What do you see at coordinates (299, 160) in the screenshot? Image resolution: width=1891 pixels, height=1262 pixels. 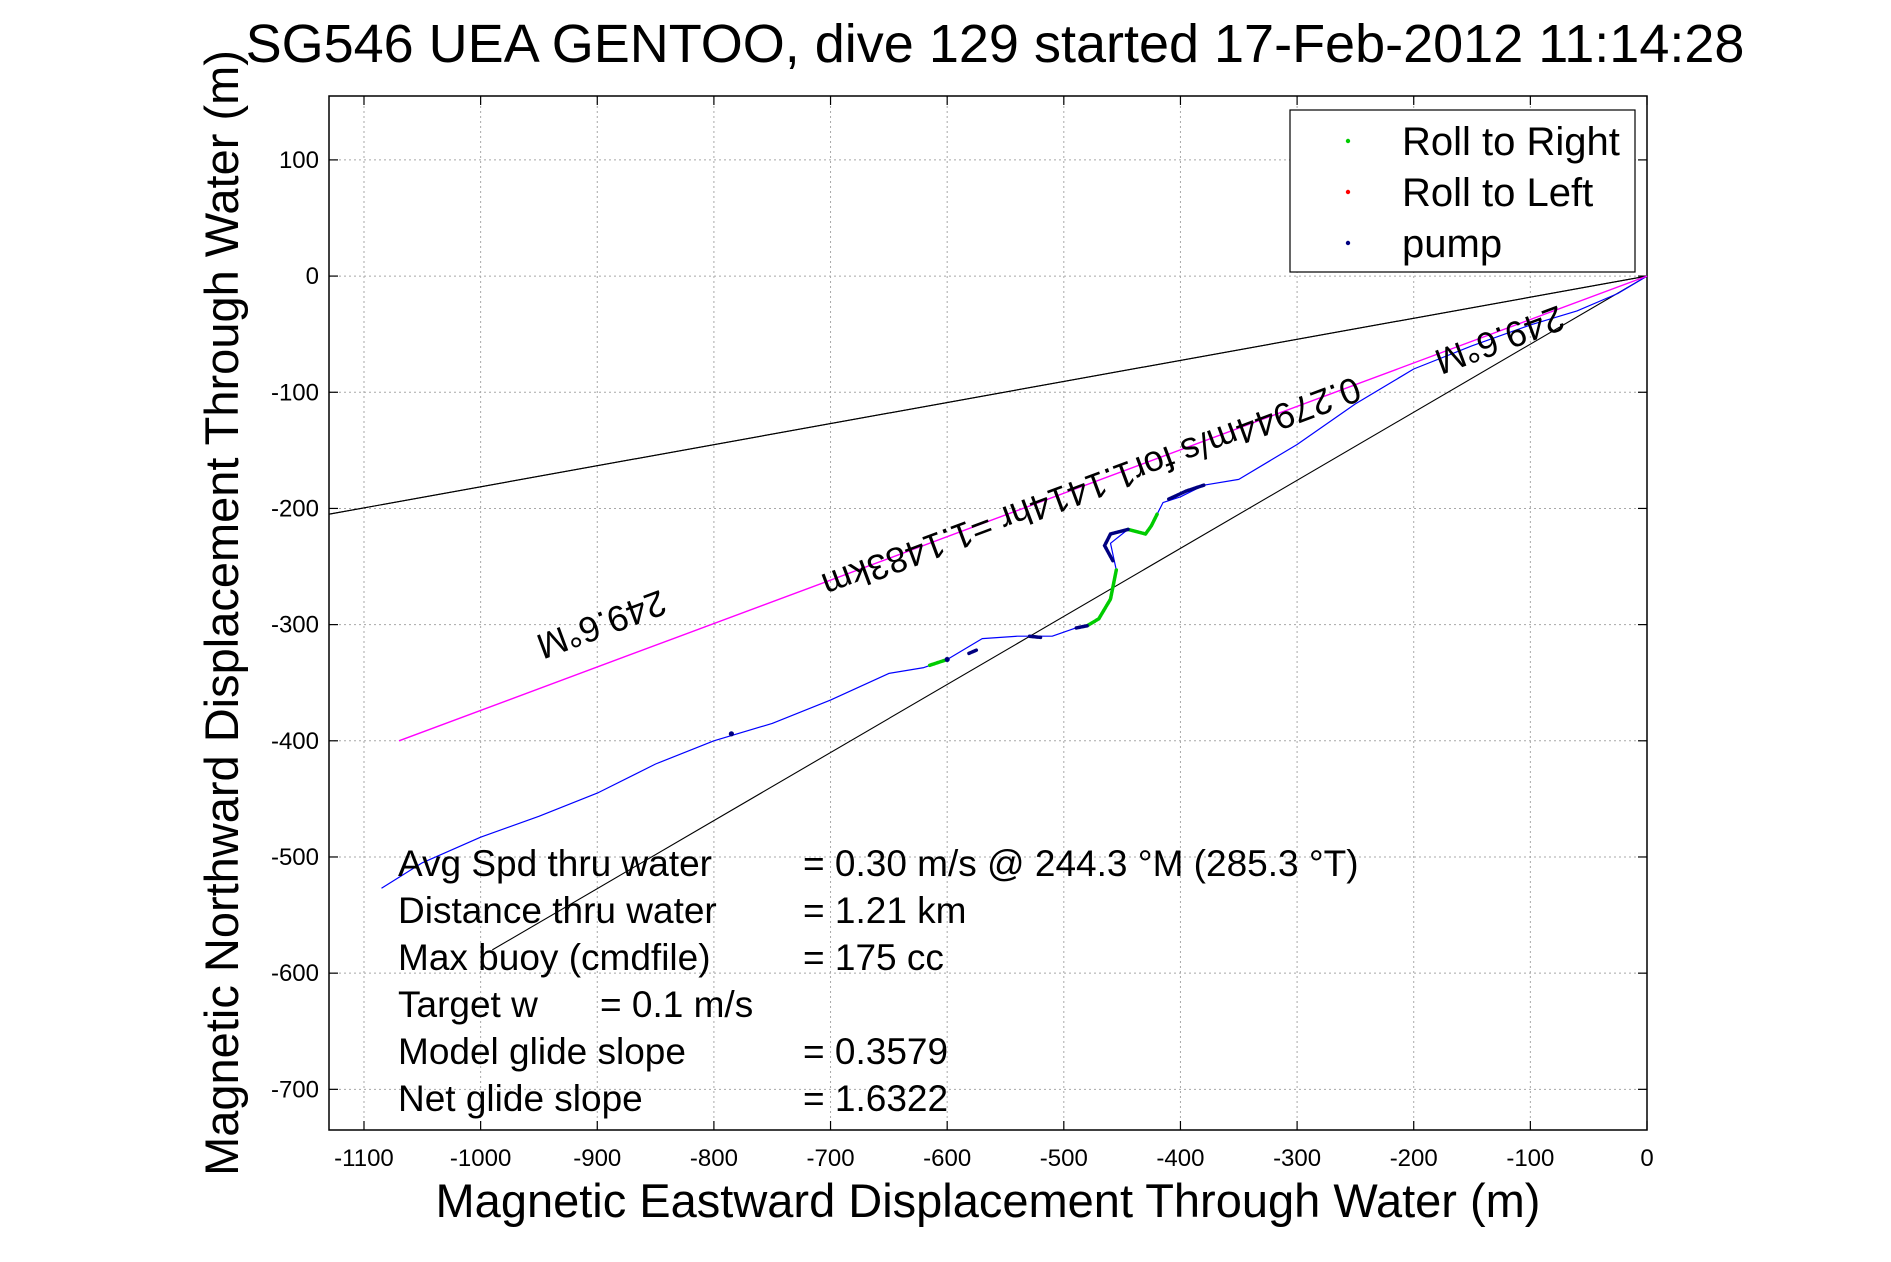 I see `y-tick-label: 100` at bounding box center [299, 160].